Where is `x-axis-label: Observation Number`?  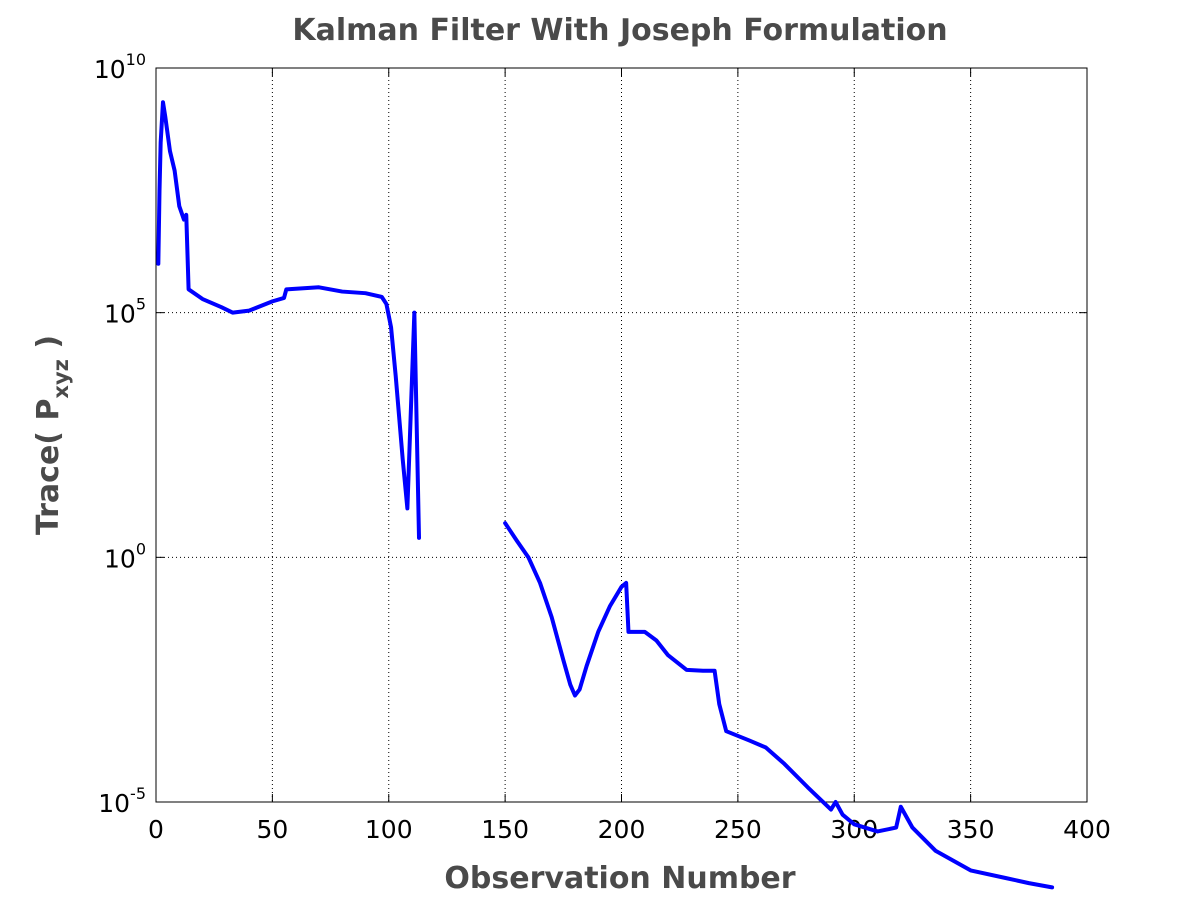 x-axis-label: Observation Number is located at coordinates (619, 878).